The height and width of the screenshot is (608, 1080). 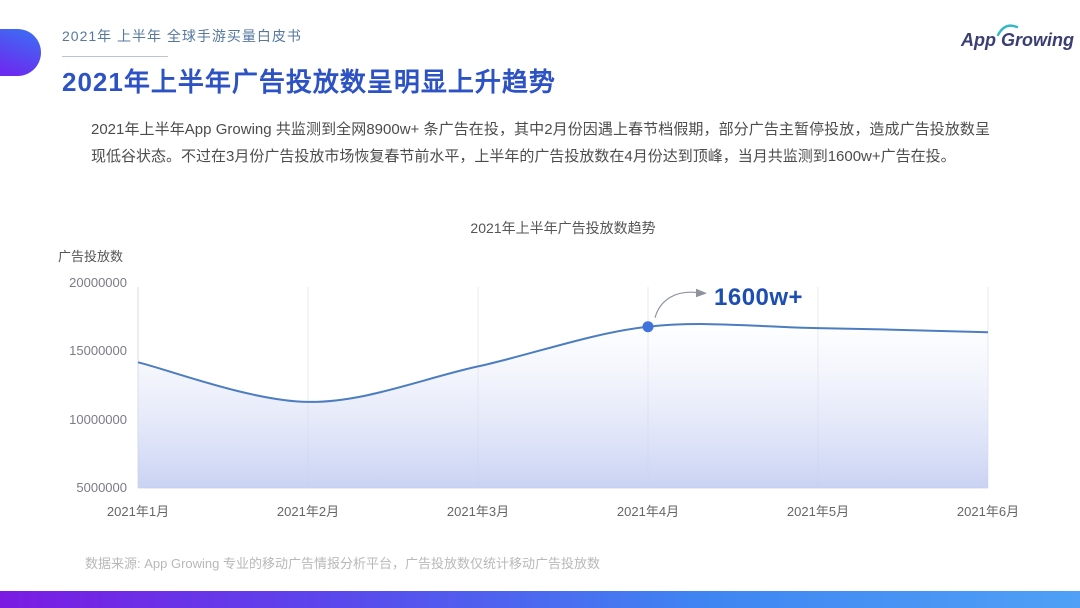 I want to click on report-eyebrow: 2021年 上半年 全球手游买量白皮书, so click(x=182, y=36).